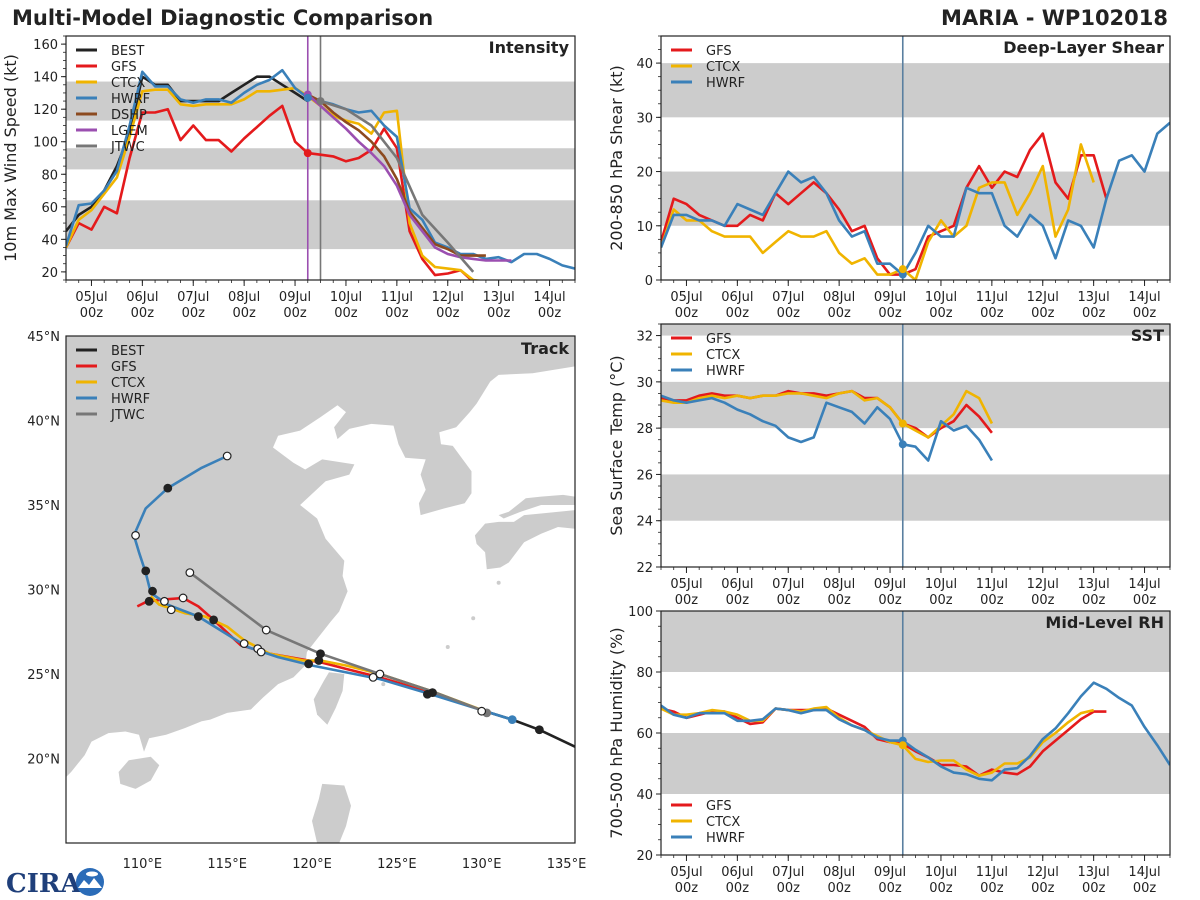 The image size is (1200, 900). What do you see at coordinates (339, 643) in the screenshot?
I see `track-line-jtwc` at bounding box center [339, 643].